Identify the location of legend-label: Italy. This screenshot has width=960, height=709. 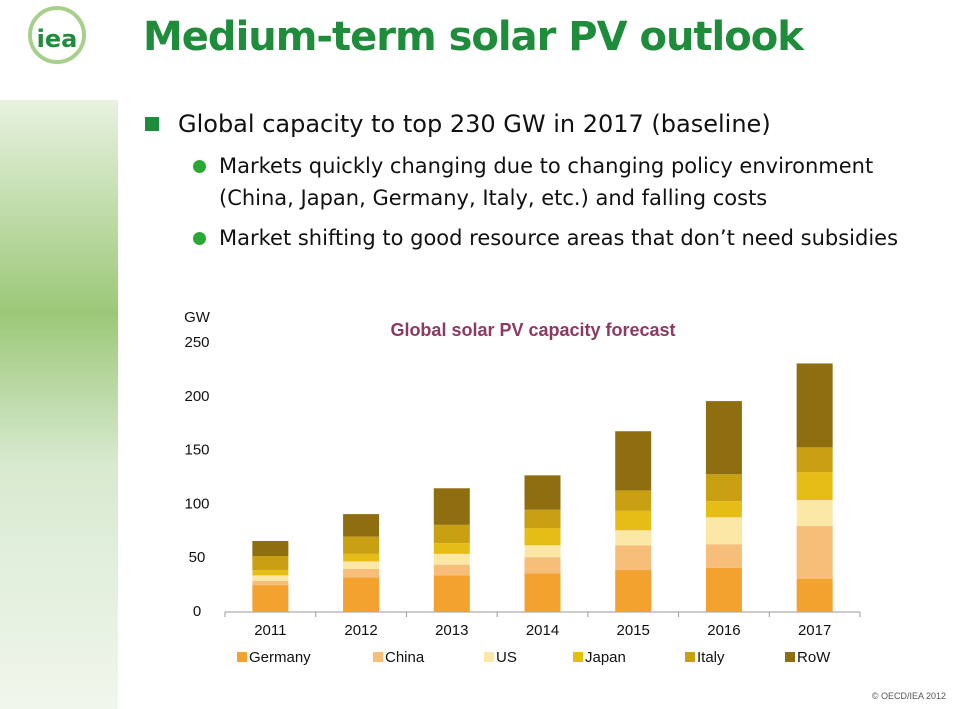
(711, 657).